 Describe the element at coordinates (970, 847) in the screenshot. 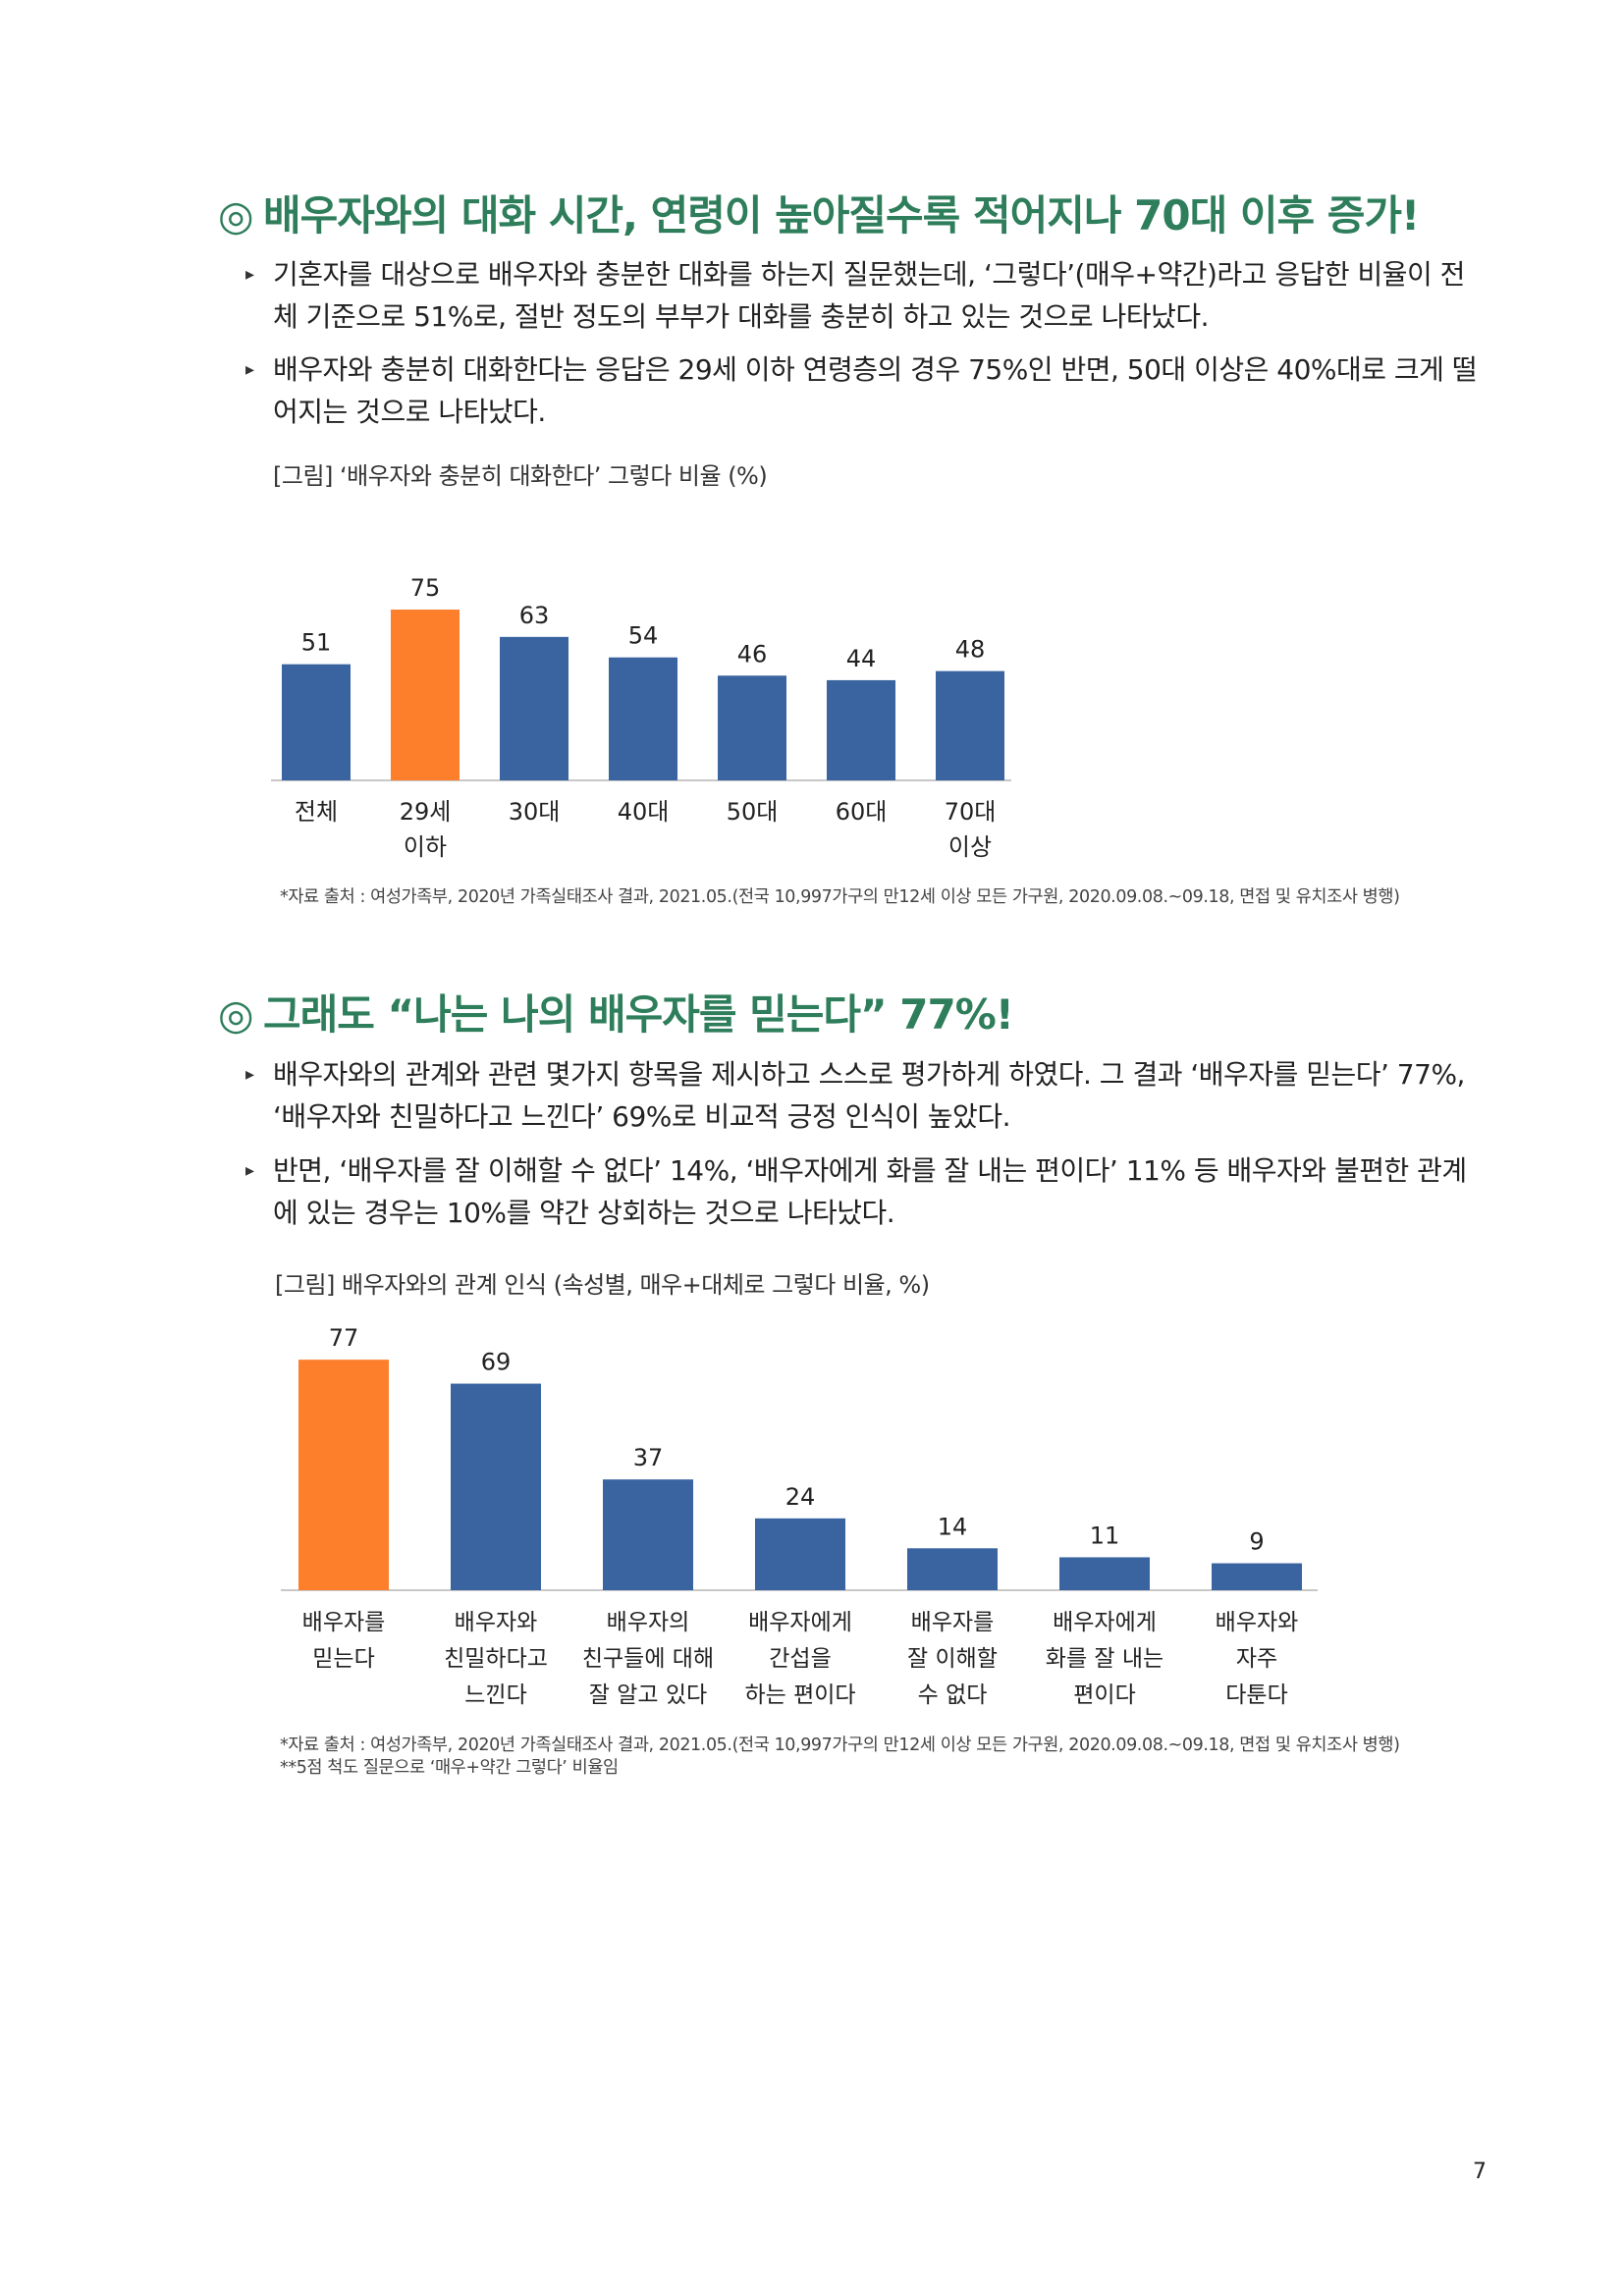

I see `category-label-line: 이상` at that location.